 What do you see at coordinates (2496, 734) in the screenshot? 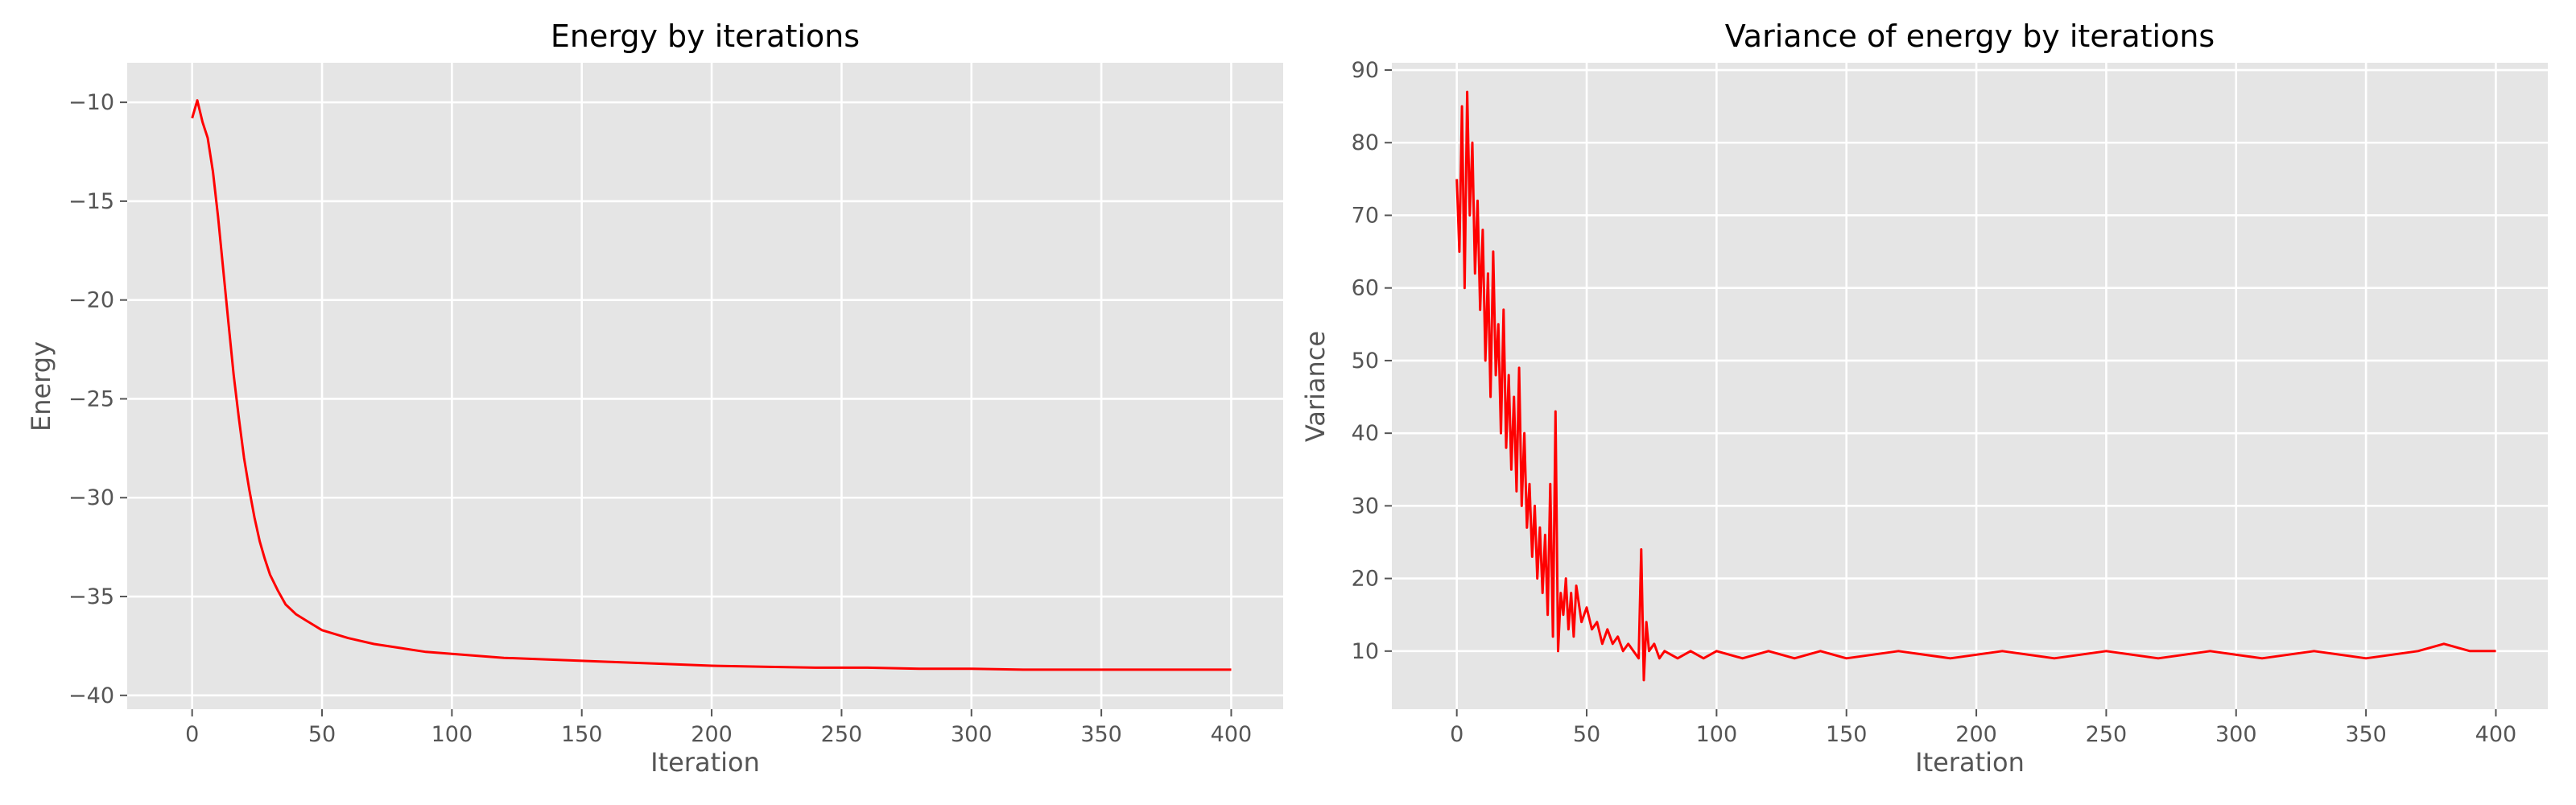
I see `variance-x-tick-label: 400` at bounding box center [2496, 734].